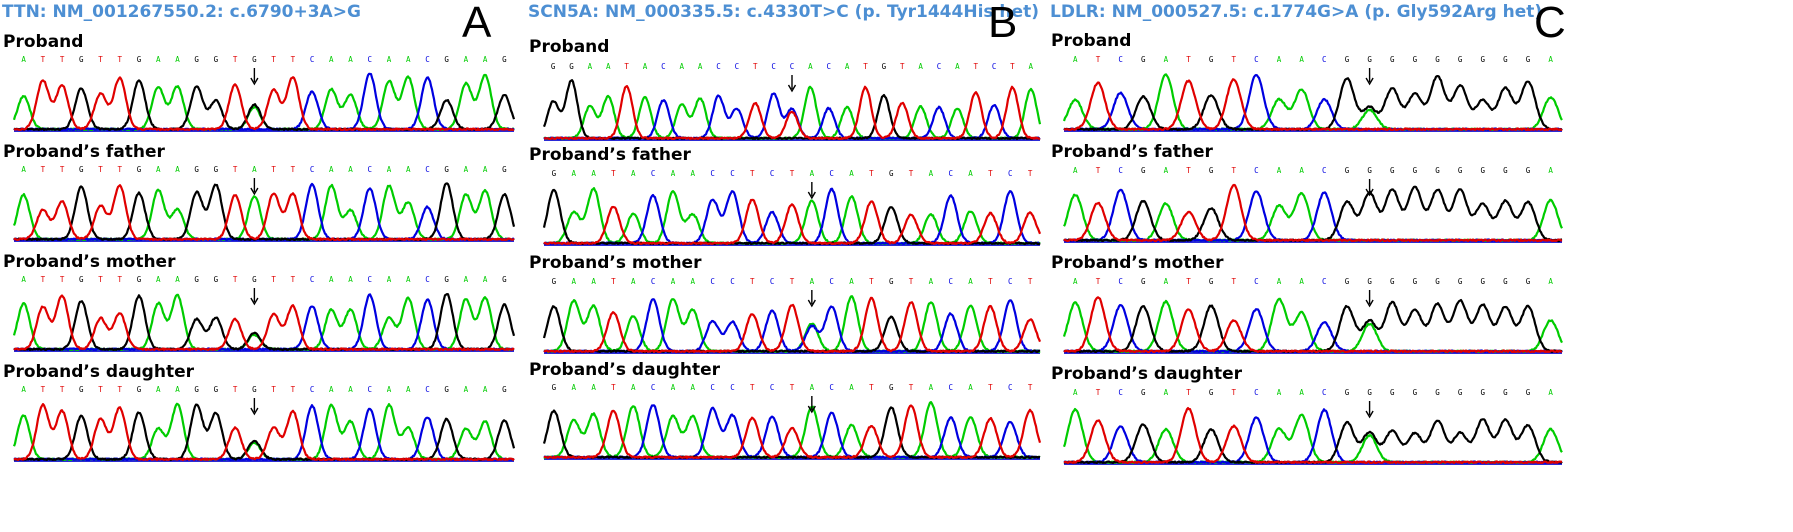 Image resolution: width=1793 pixels, height=532 pixels. Describe the element at coordinates (615, 263) in the screenshot. I see `panel-b-track-3-label: Proband’s mother` at that location.